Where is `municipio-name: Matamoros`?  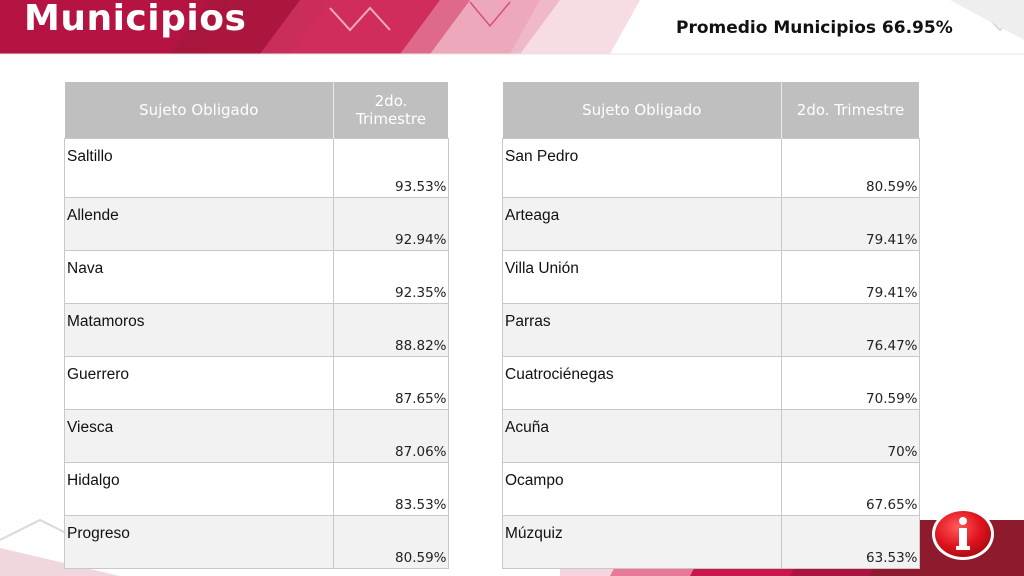 municipio-name: Matamoros is located at coordinates (199, 330).